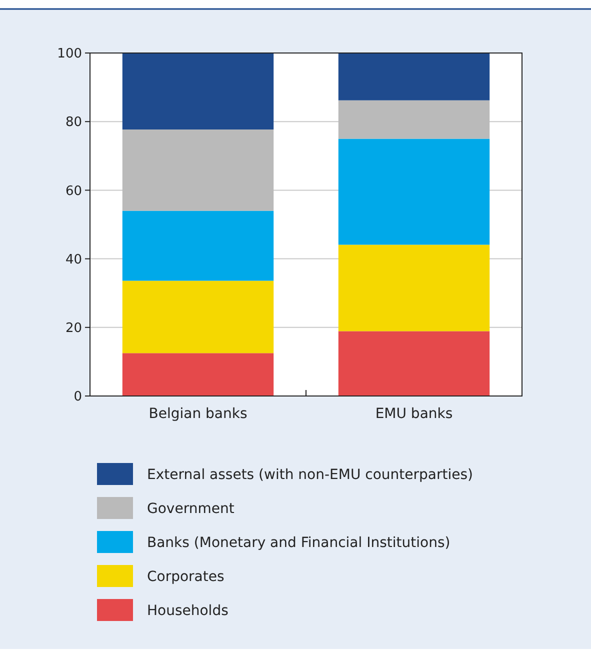 The height and width of the screenshot is (657, 591). I want to click on legend-label: Households, so click(187, 610).